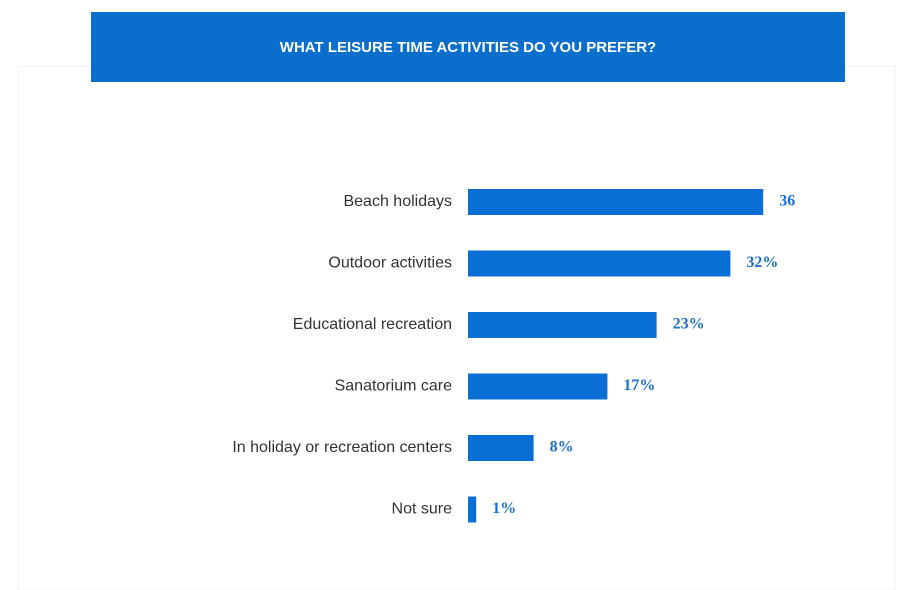 This screenshot has height=590, width=910. What do you see at coordinates (504, 508) in the screenshot?
I see `value-label: 1%` at bounding box center [504, 508].